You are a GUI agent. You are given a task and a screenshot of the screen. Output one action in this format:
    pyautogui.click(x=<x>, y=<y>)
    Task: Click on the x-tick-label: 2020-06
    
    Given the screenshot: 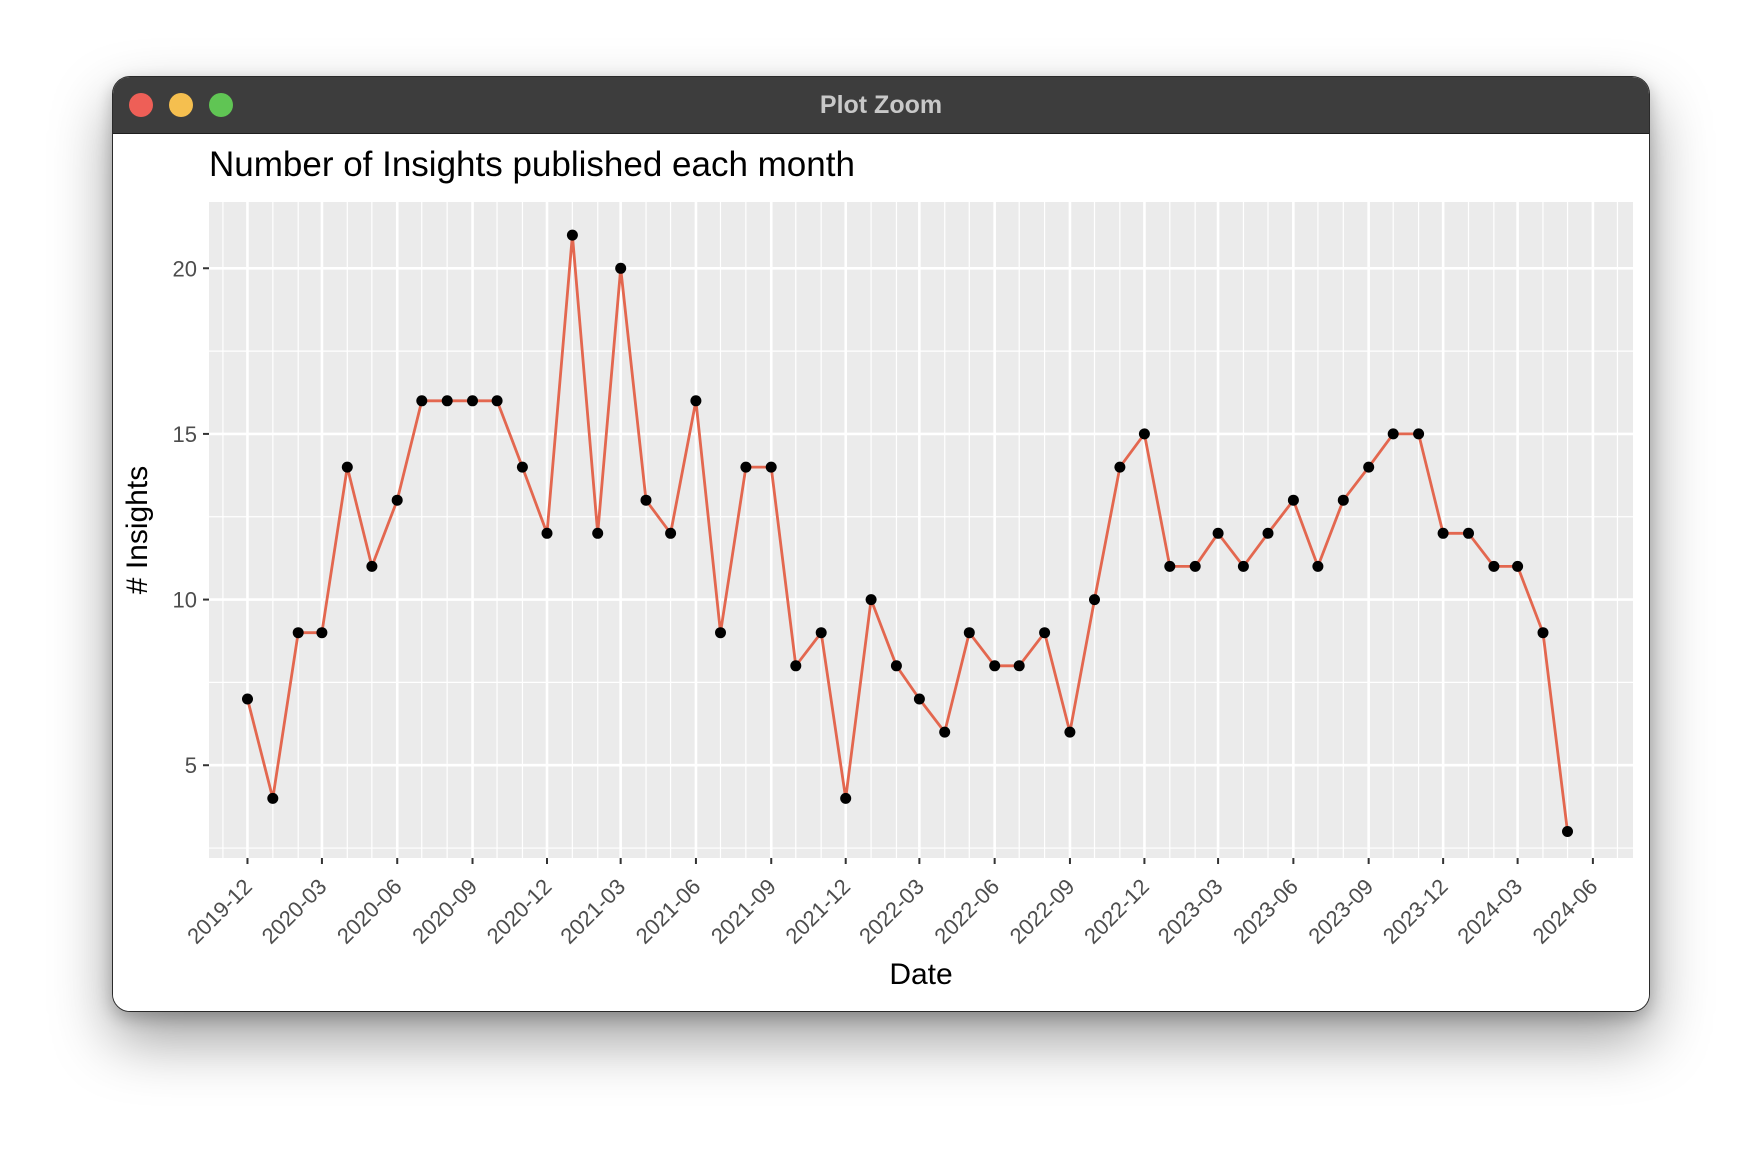 What is the action you would take?
    pyautogui.click(x=369, y=911)
    